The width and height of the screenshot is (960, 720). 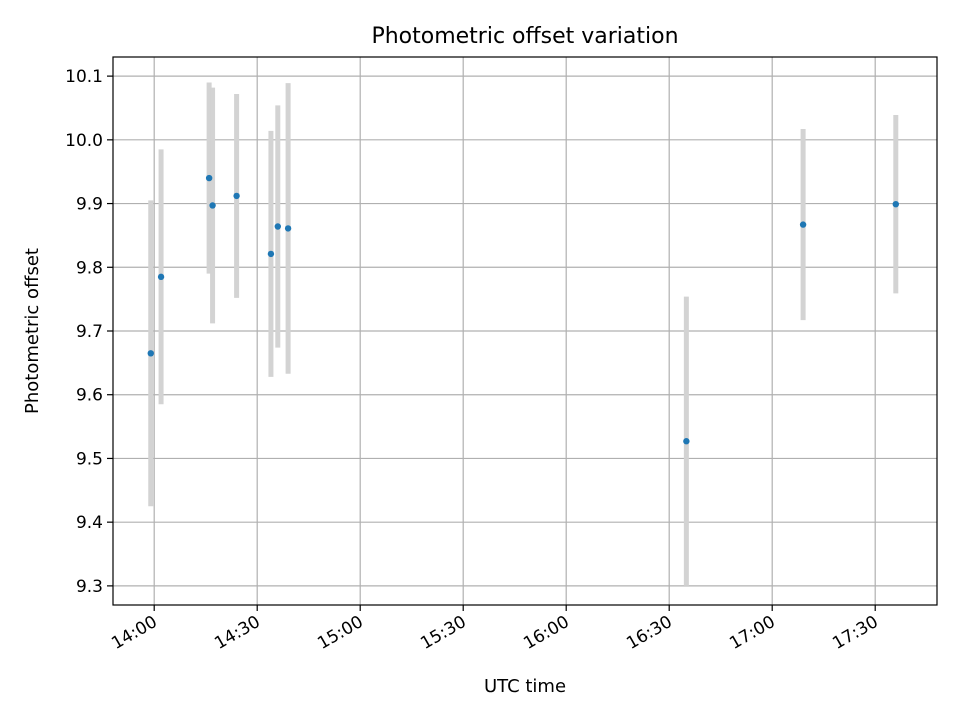 What do you see at coordinates (89, 459) in the screenshot?
I see `y-tick-label: 9.5` at bounding box center [89, 459].